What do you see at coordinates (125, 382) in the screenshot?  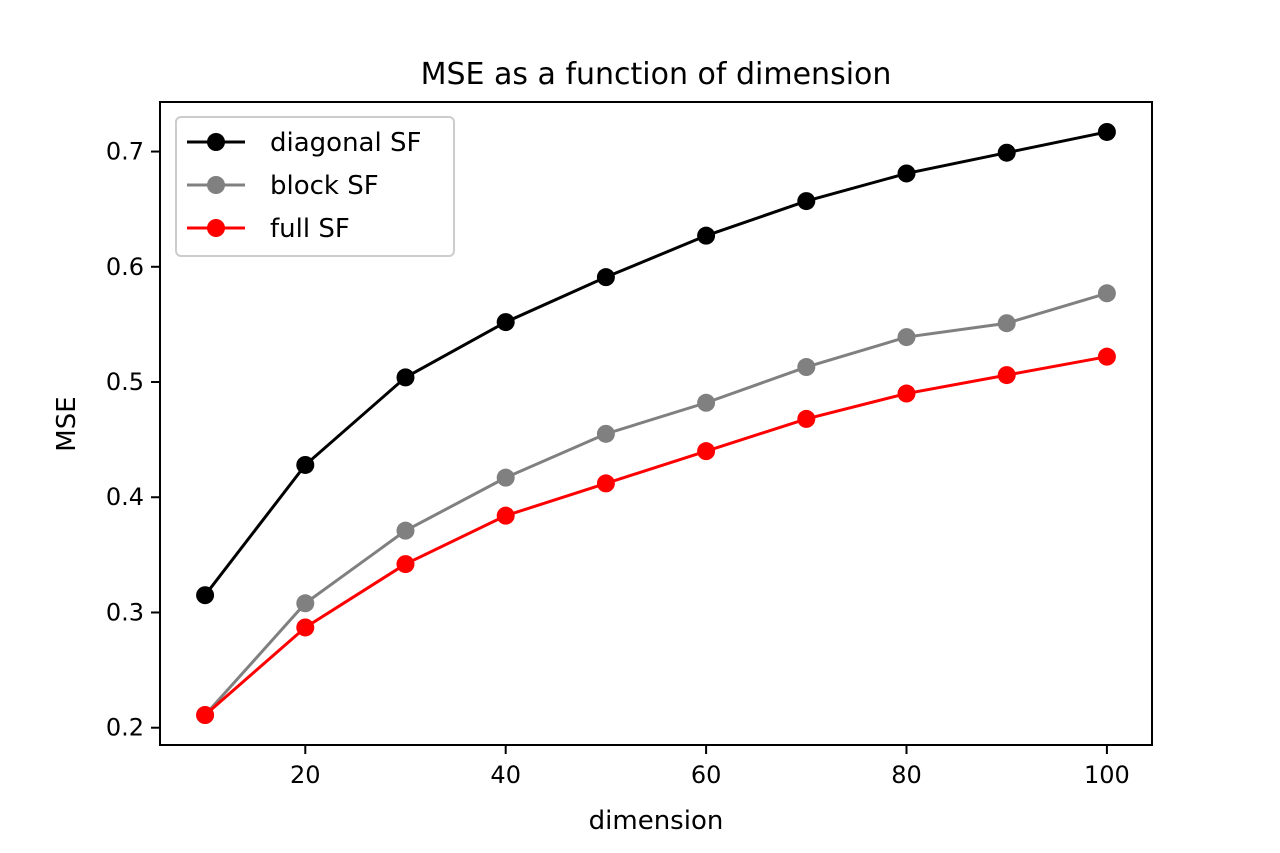 I see `y-tick-label: 0.5` at bounding box center [125, 382].